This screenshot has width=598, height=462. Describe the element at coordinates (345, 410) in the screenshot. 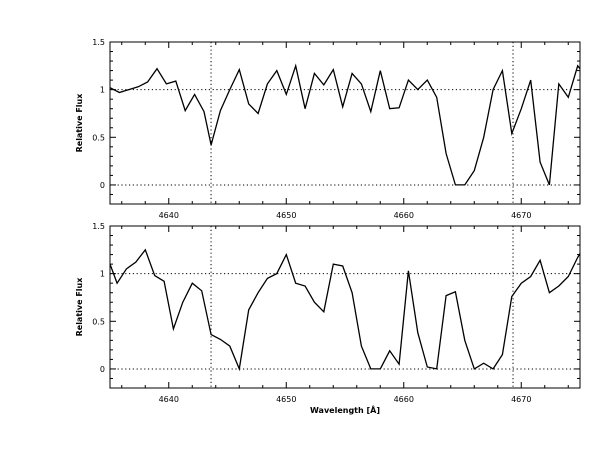

I see `x-axis-label: Wavelength [Å]` at that location.